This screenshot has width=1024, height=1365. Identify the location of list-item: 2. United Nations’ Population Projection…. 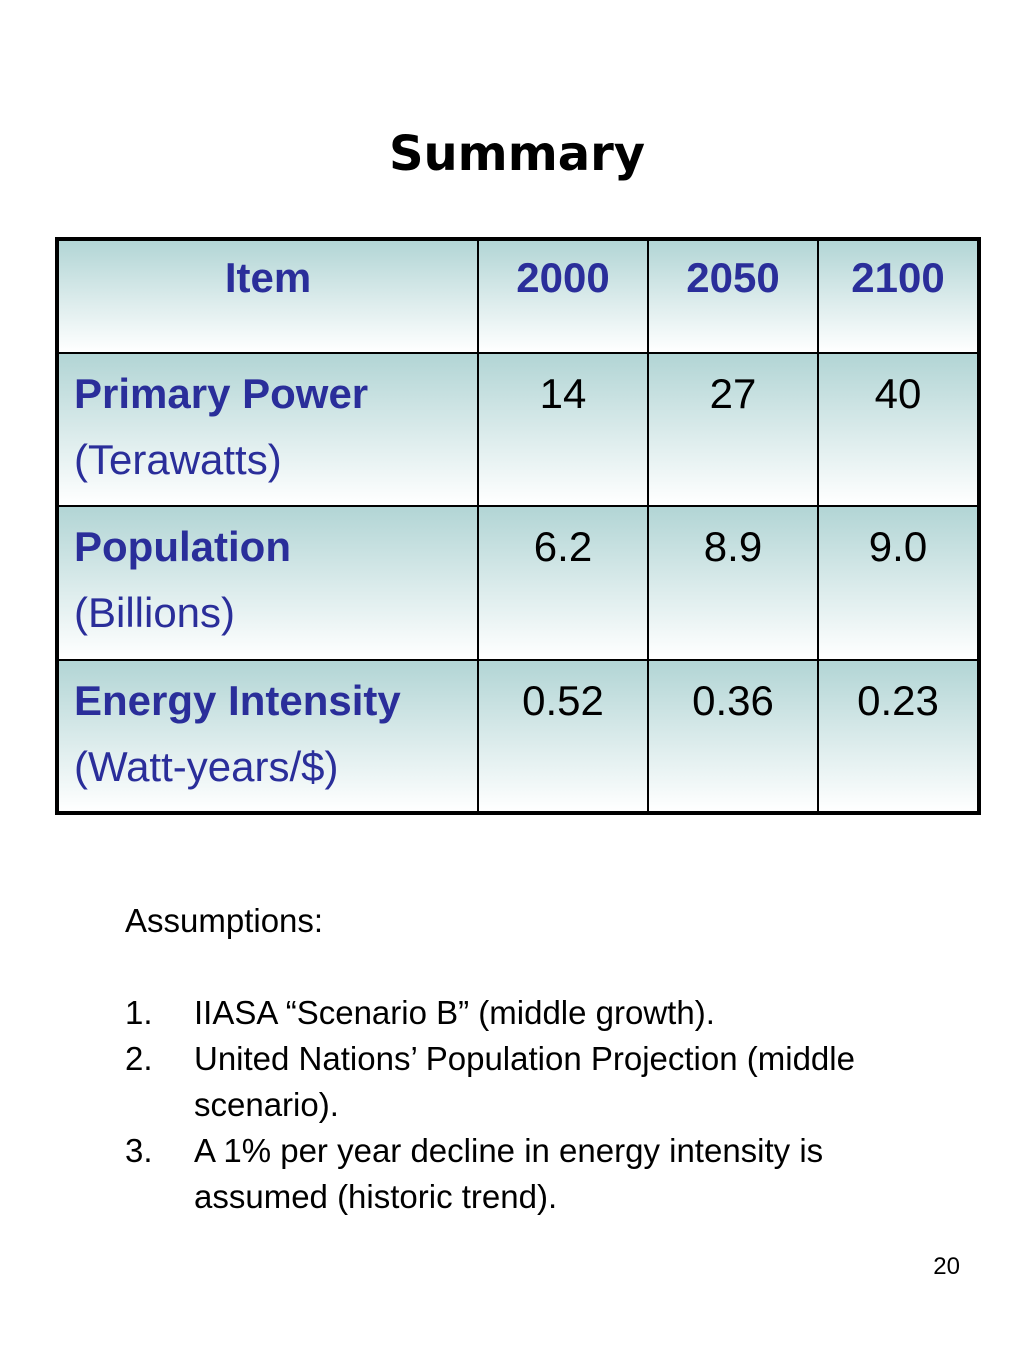
(545, 1082).